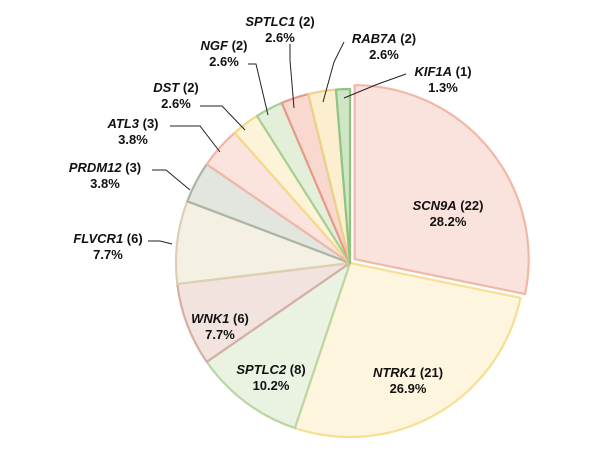  I want to click on slice-label-sptlc2: SPTLC2 (8), so click(270, 369).